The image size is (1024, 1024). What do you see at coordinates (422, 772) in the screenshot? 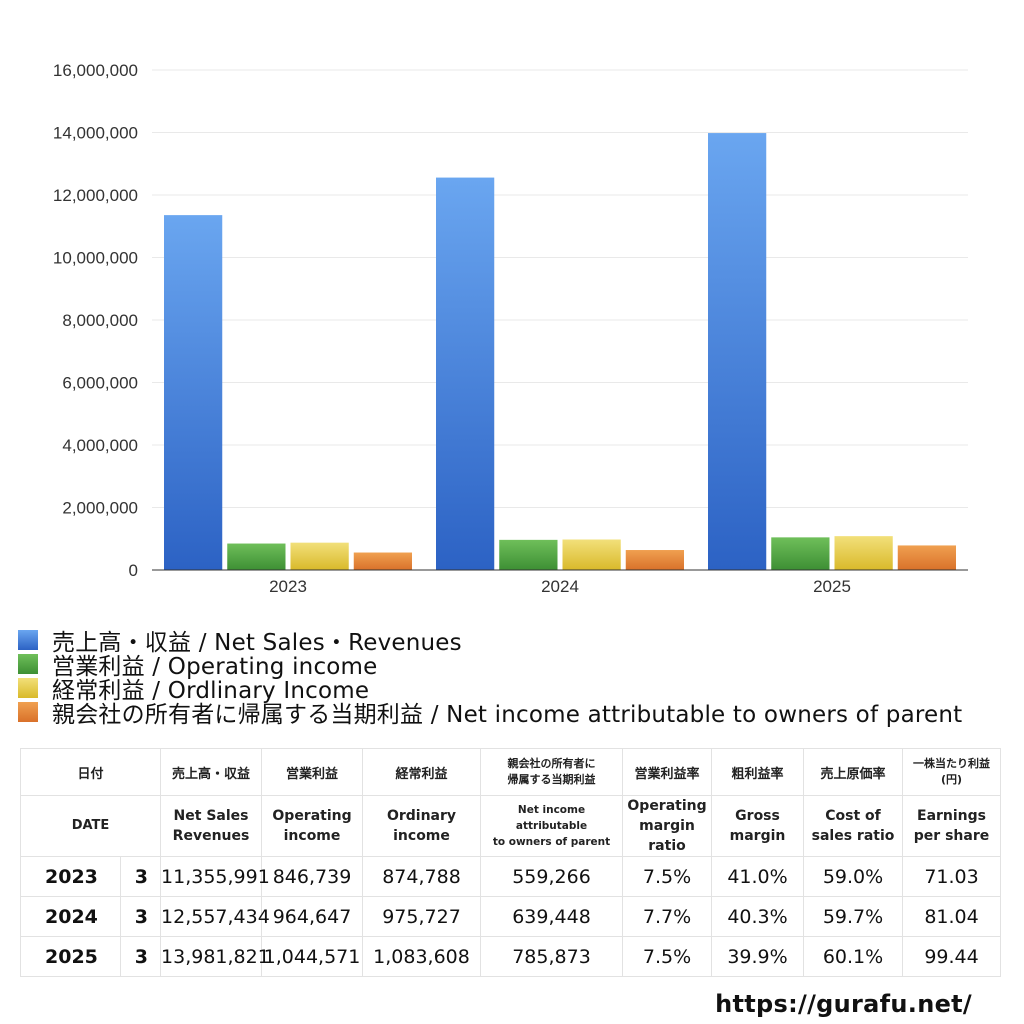
I see `header-ordinary-ja: 経常利益` at bounding box center [422, 772].